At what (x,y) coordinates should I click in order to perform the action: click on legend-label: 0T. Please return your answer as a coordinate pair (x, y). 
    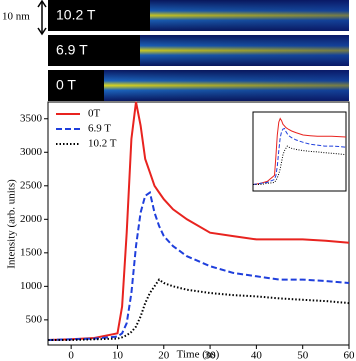
    Looking at the image, I should click on (94, 114).